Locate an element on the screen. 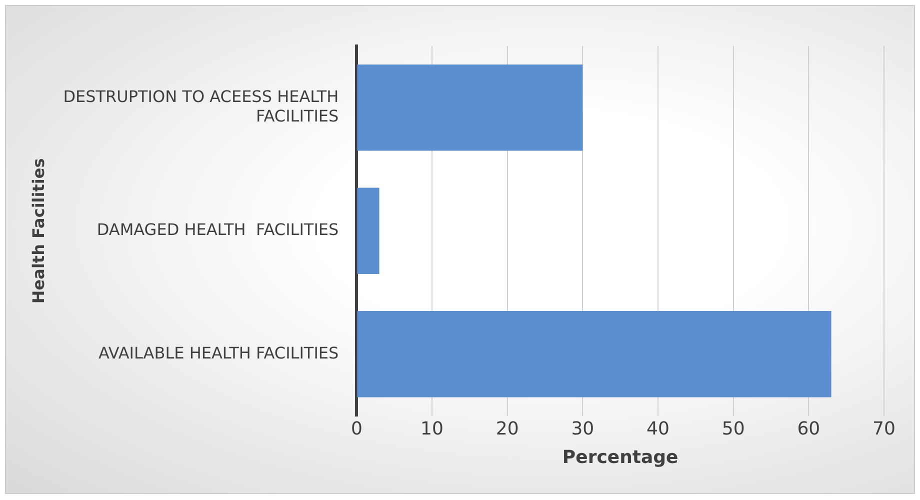 This screenshot has width=920, height=500. x-tick-label: 20 is located at coordinates (507, 429).